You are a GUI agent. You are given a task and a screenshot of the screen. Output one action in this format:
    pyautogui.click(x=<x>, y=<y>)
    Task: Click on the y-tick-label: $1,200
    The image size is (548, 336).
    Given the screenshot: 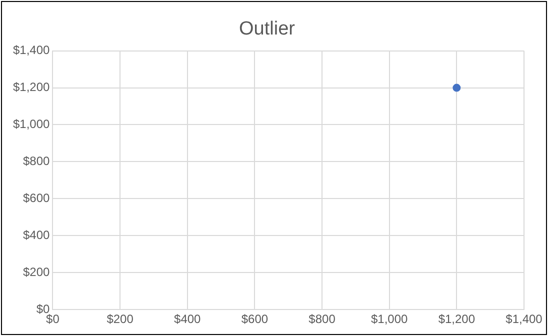 What is the action you would take?
    pyautogui.click(x=31, y=87)
    